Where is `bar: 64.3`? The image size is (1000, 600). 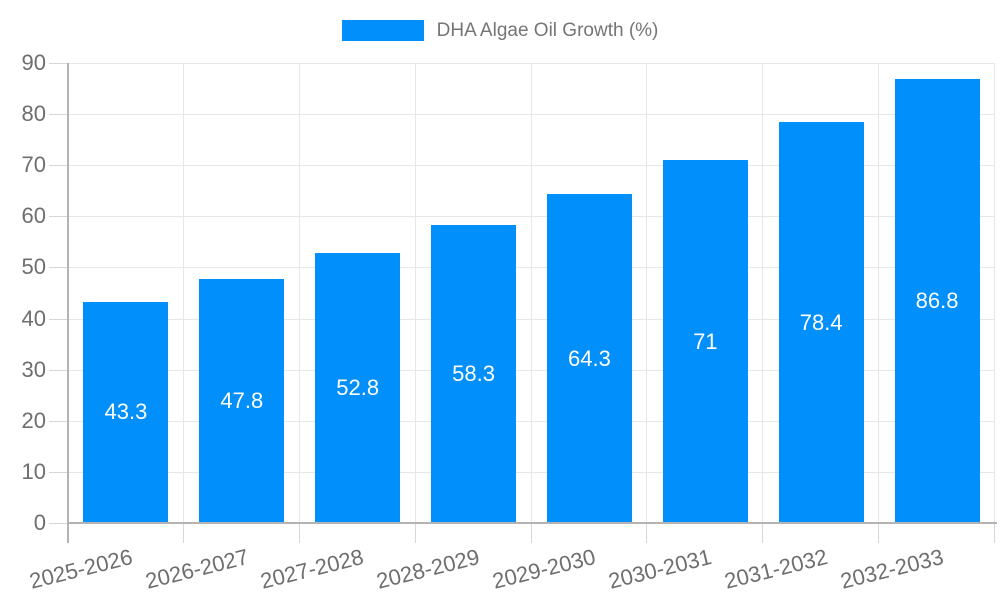
bar: 64.3 is located at coordinates (589, 358).